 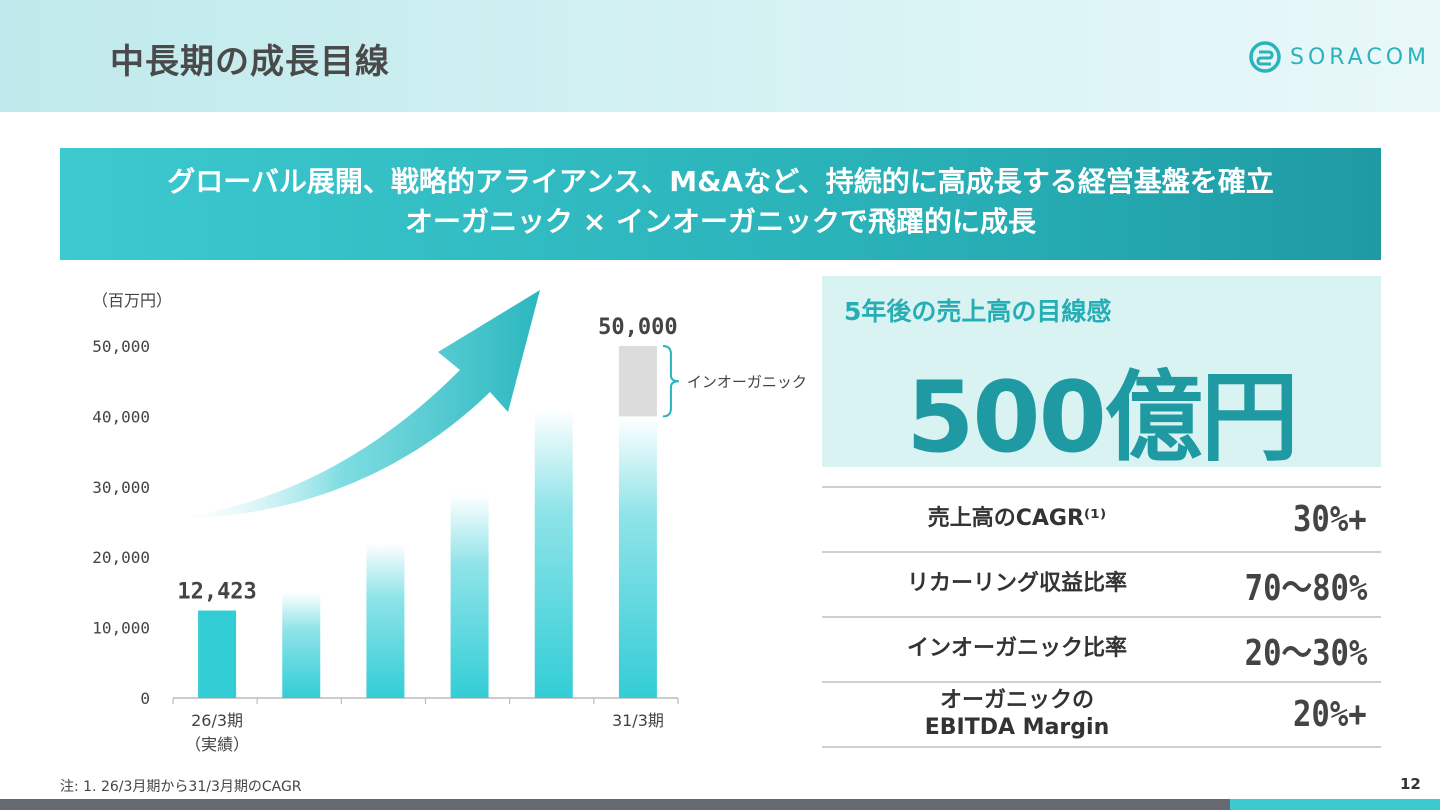 I want to click on data-label: 50,000, so click(x=637, y=327).